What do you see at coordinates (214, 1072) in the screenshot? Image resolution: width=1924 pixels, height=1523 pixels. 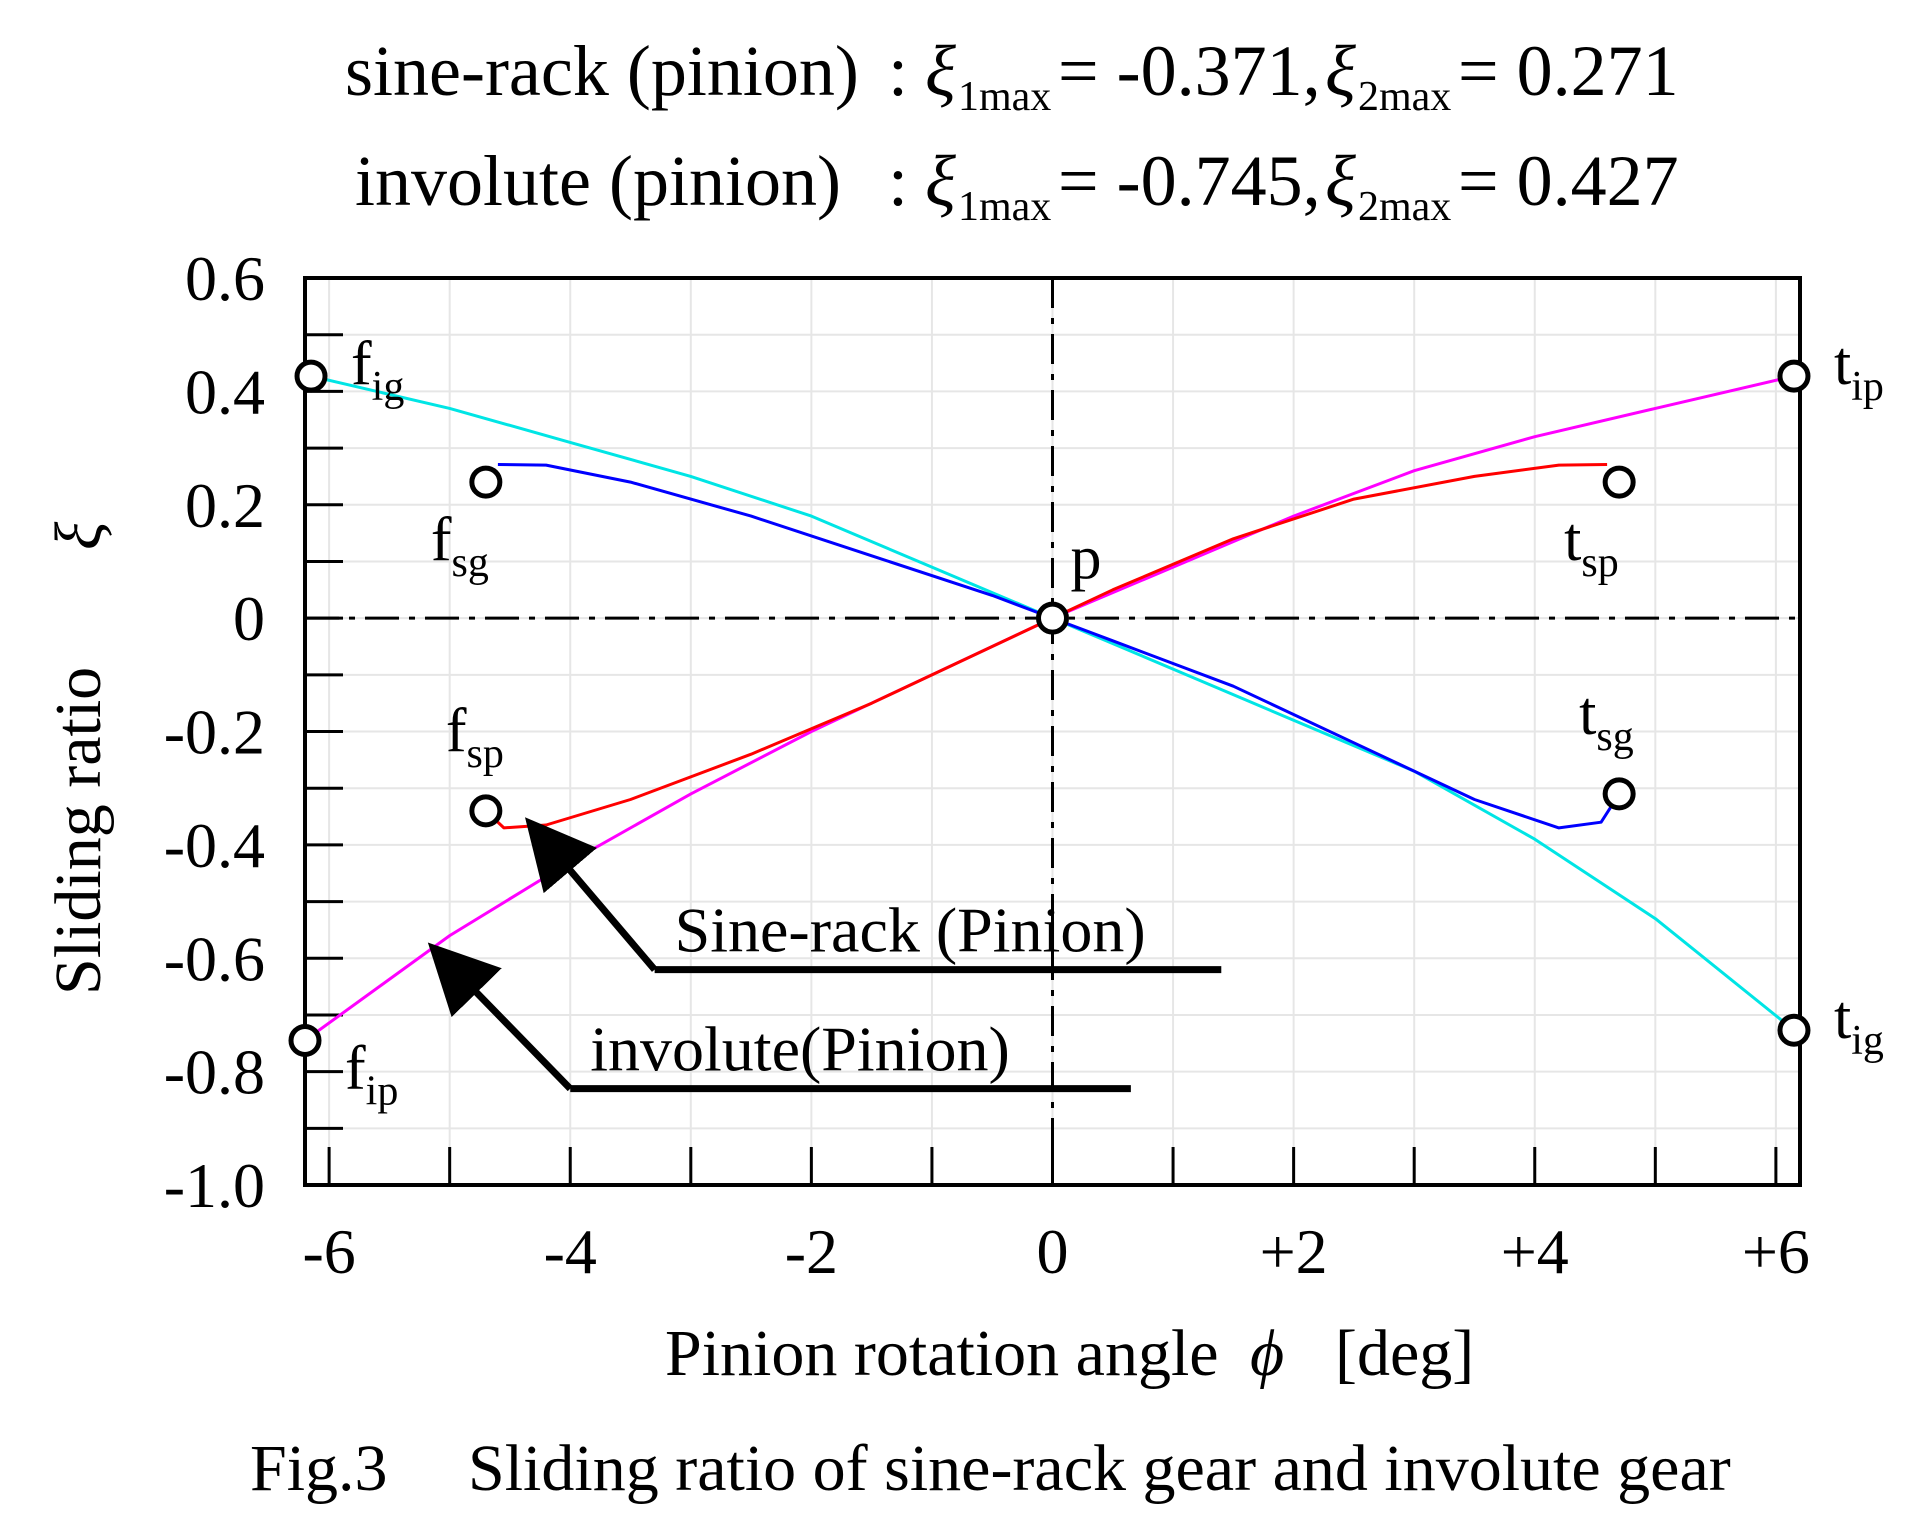 I see `y-tick-label: -0.8` at bounding box center [214, 1072].